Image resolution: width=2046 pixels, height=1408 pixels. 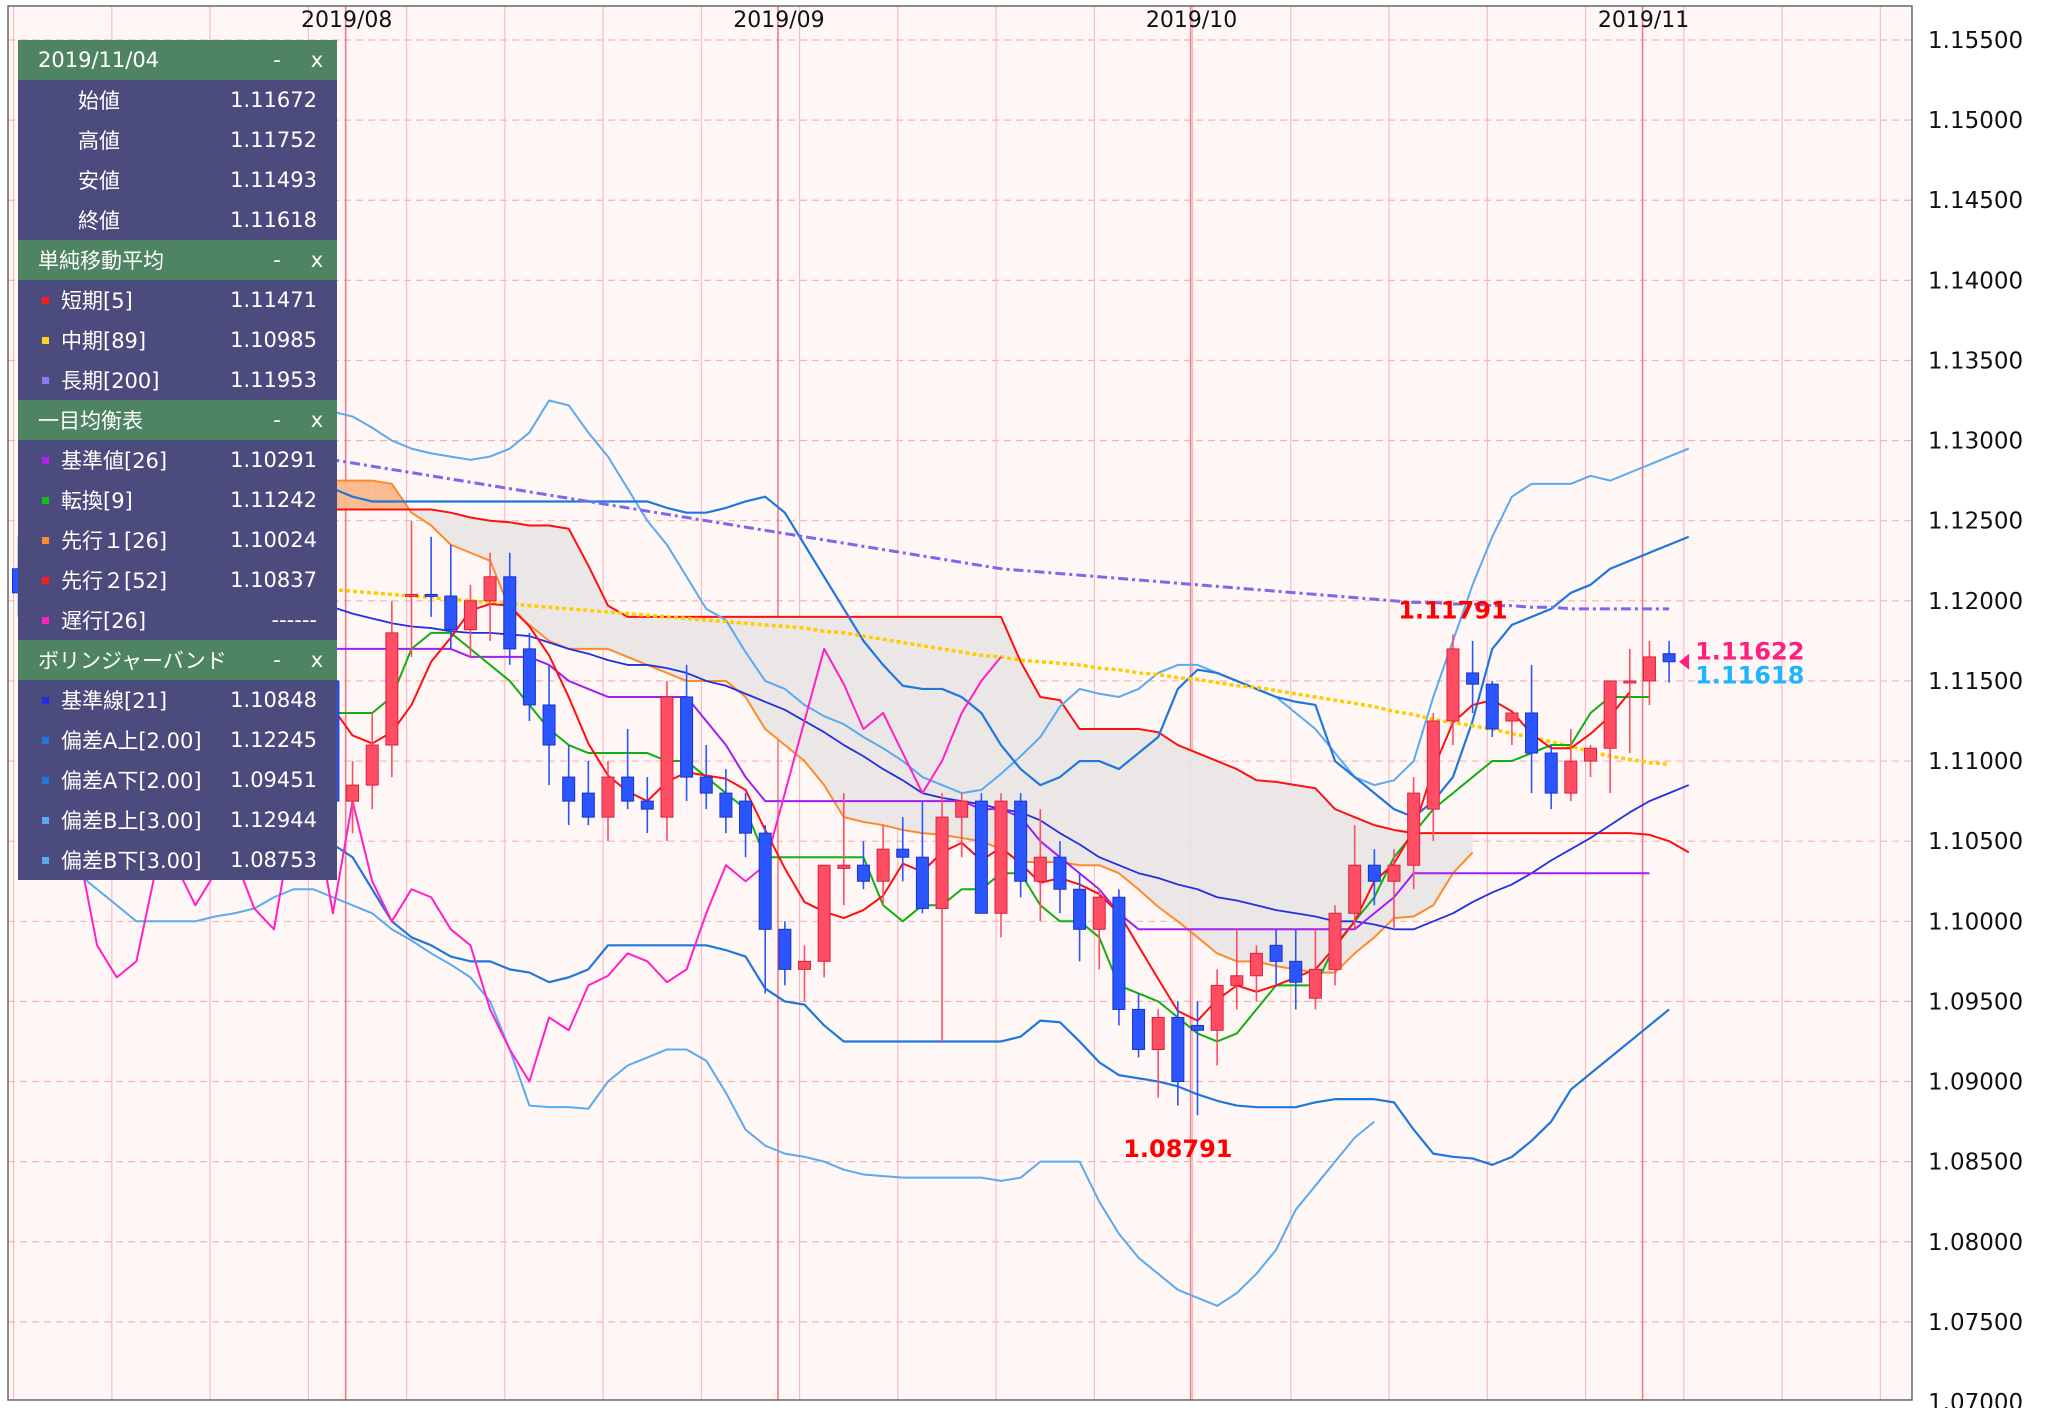 I want to click on x-month-label: 2019/08, so click(x=346, y=20).